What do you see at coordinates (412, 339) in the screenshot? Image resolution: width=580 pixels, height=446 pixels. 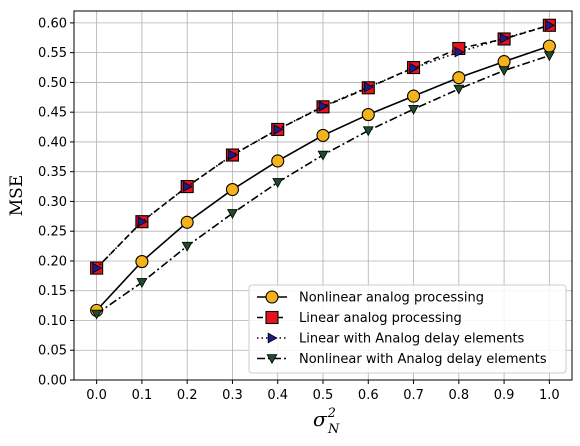 I see `legend-label: Linear with Analog delay elements` at bounding box center [412, 339].